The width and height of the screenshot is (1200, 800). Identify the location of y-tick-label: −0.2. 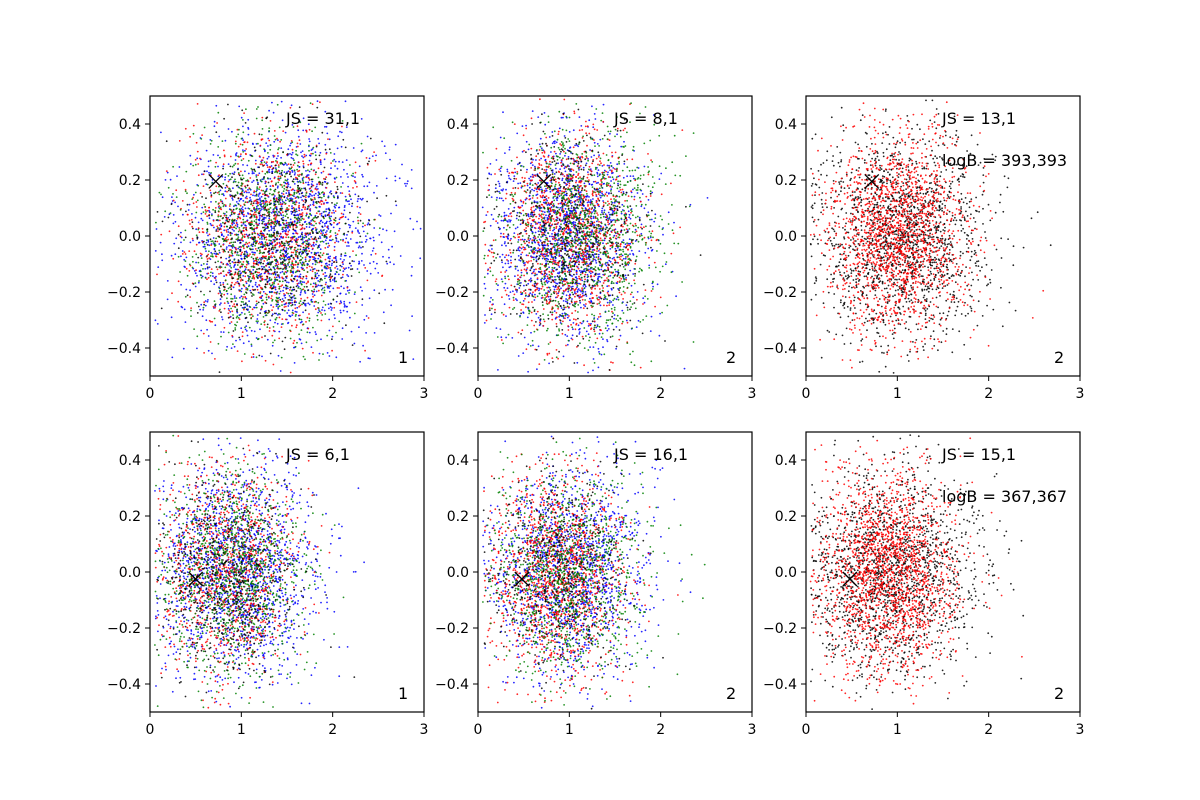
(124, 293).